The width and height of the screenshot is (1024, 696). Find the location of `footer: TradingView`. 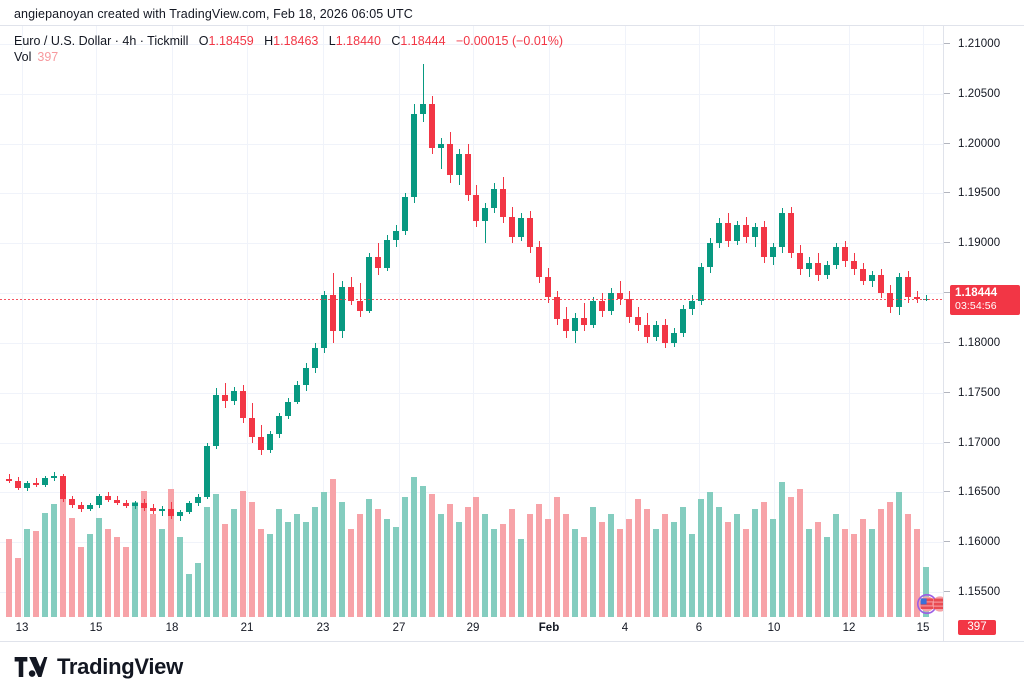

footer: TradingView is located at coordinates (512, 669).